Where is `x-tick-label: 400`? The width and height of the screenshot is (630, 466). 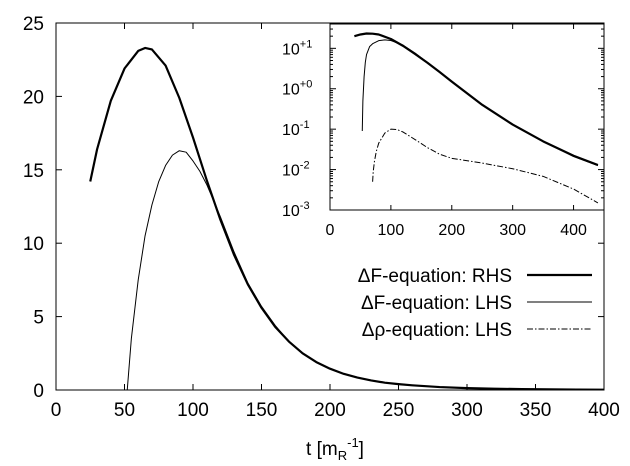
x-tick-label: 400 is located at coordinates (604, 410).